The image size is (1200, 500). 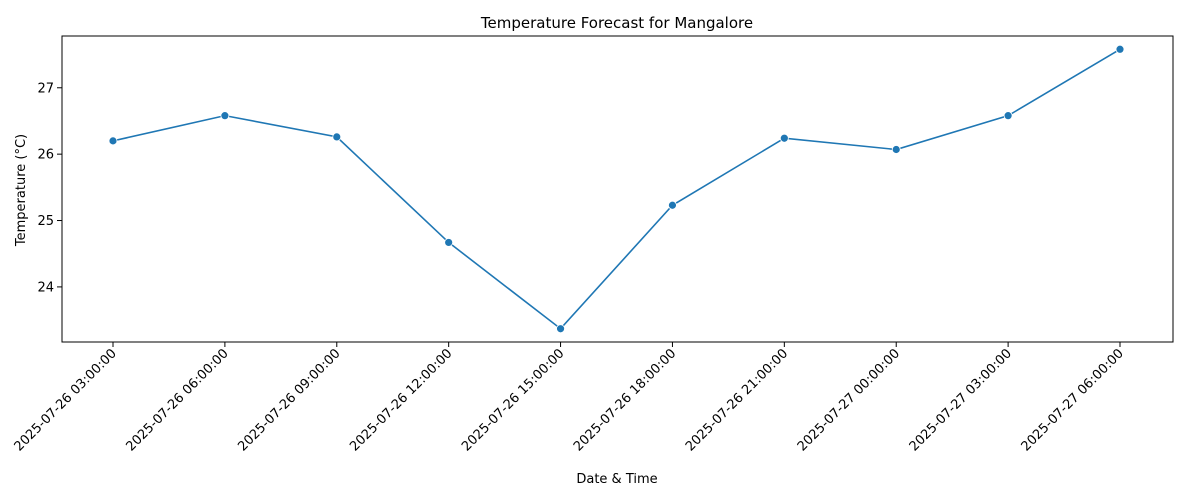 What do you see at coordinates (66, 400) in the screenshot?
I see `x-tick-label: 2025-07-26 03:00:00` at bounding box center [66, 400].